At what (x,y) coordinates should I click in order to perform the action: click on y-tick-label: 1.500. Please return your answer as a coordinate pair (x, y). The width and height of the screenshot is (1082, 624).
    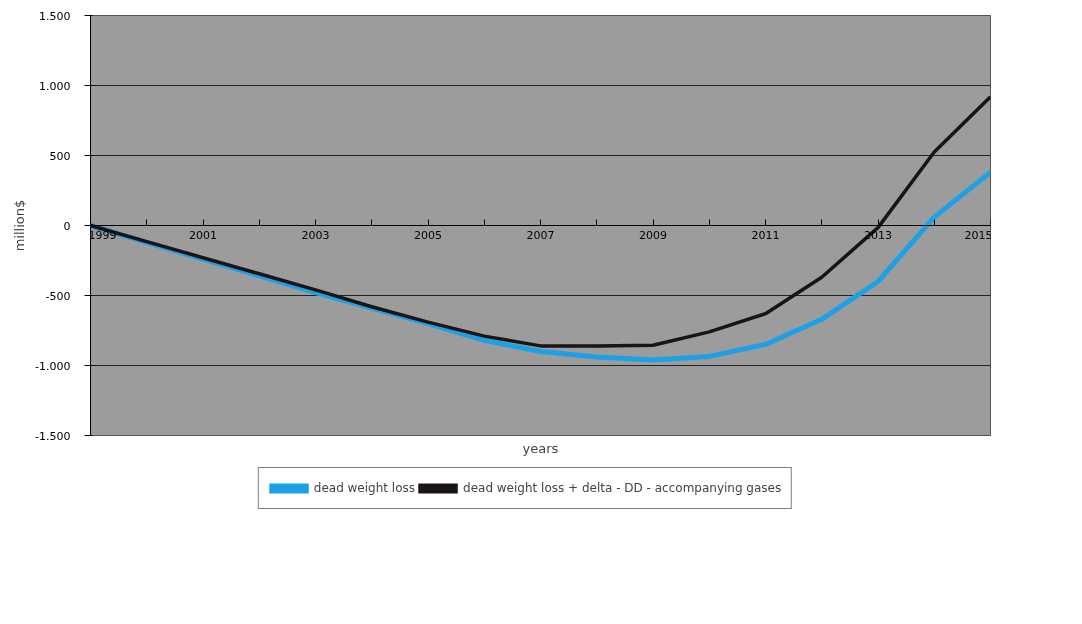
    Looking at the image, I should click on (55, 16).